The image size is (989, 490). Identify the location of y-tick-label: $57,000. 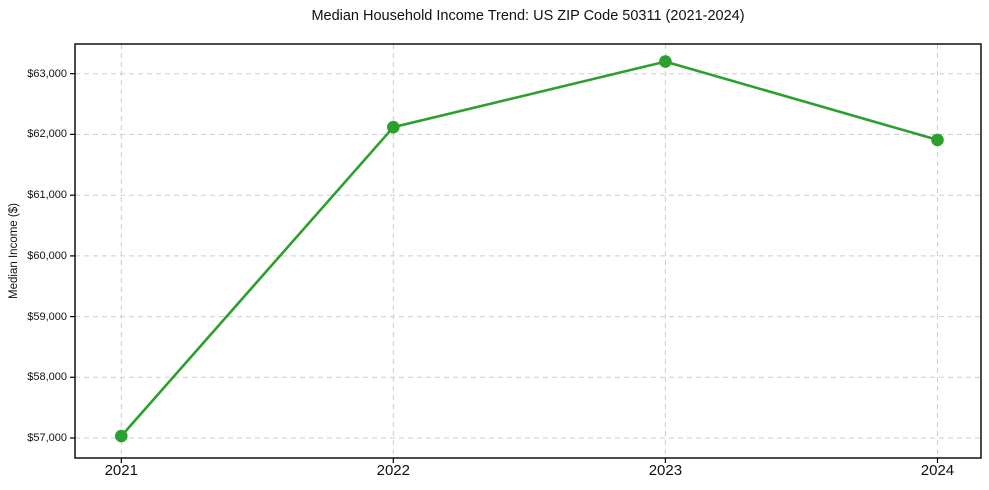
(47, 437).